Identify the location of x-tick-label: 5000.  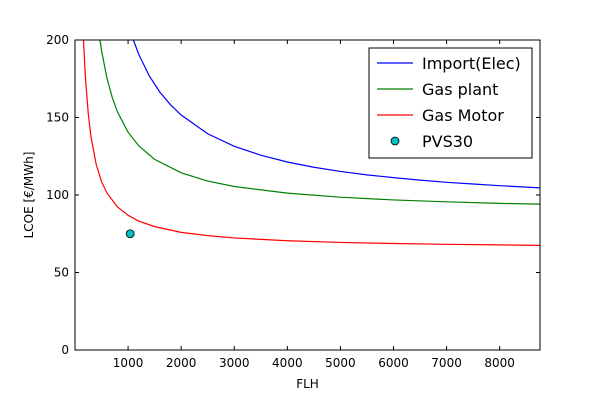
(340, 363).